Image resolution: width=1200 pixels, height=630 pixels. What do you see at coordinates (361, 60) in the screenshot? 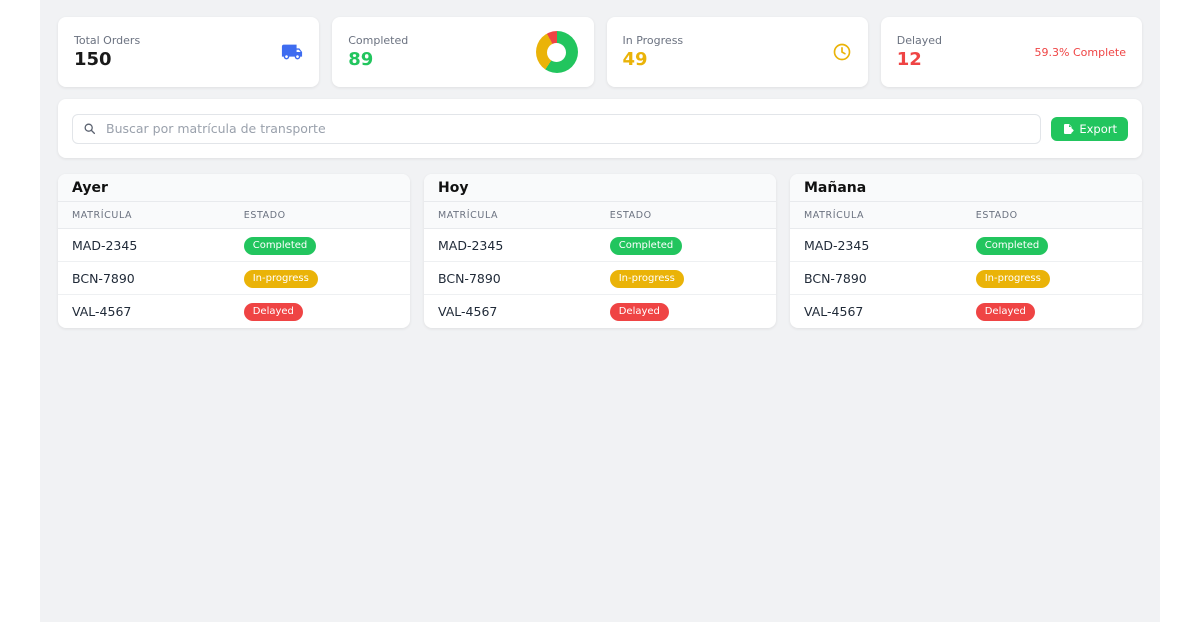
I see `stat-value: 89` at bounding box center [361, 60].